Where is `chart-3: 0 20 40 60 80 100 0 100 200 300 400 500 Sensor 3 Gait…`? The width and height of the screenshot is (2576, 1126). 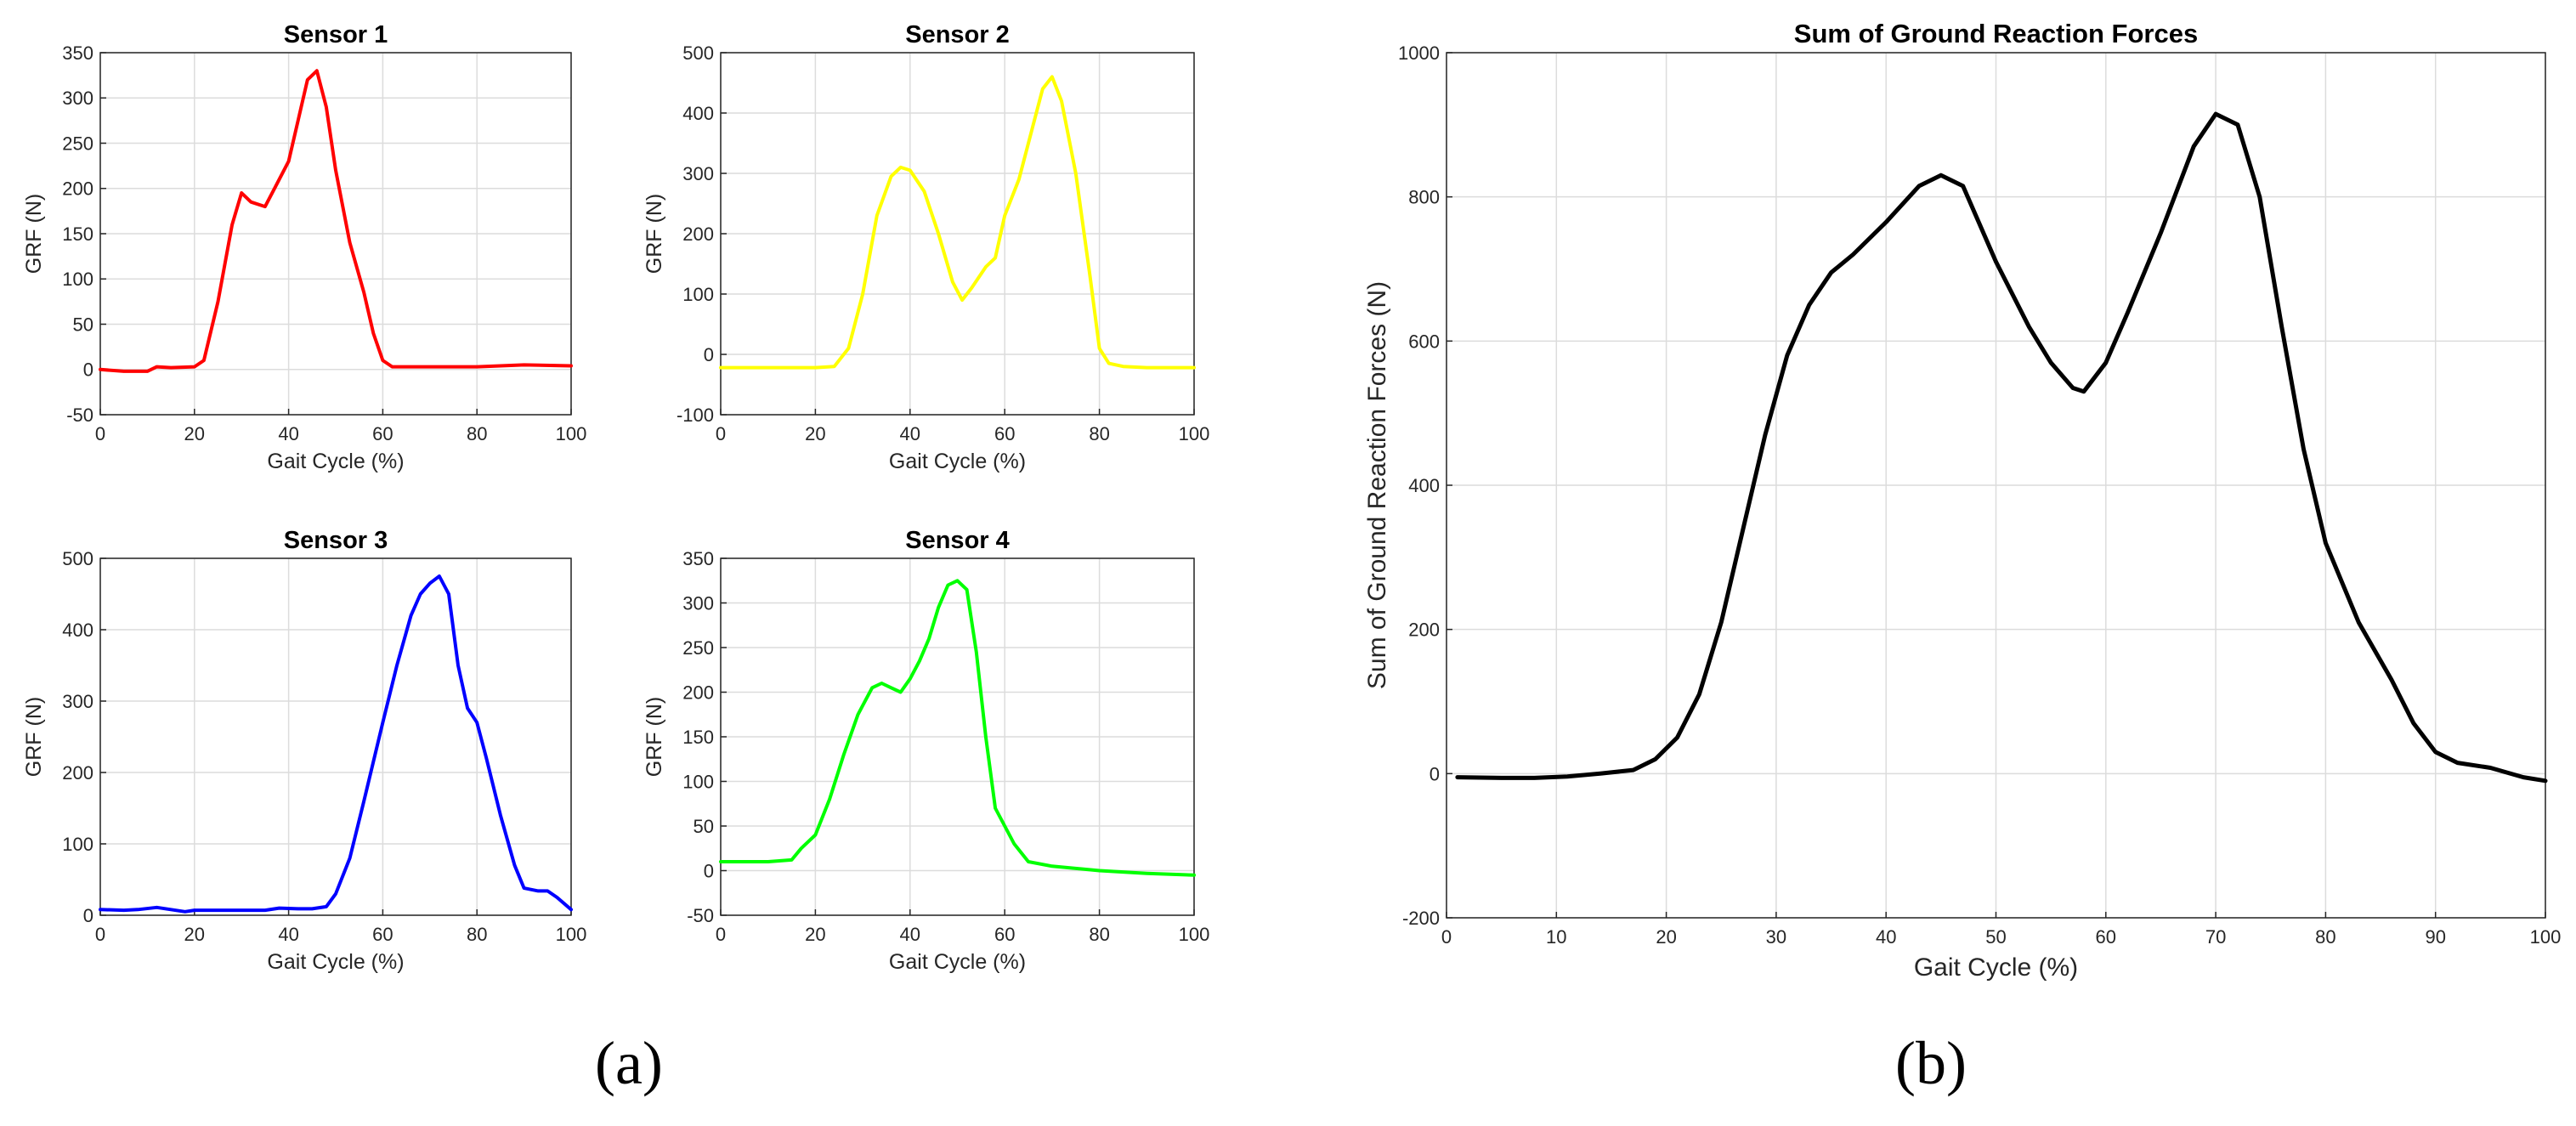 chart-3: 0 20 40 60 80 100 0 100 200 300 400 500 Sensor 3 Gait… is located at coordinates (304, 750).